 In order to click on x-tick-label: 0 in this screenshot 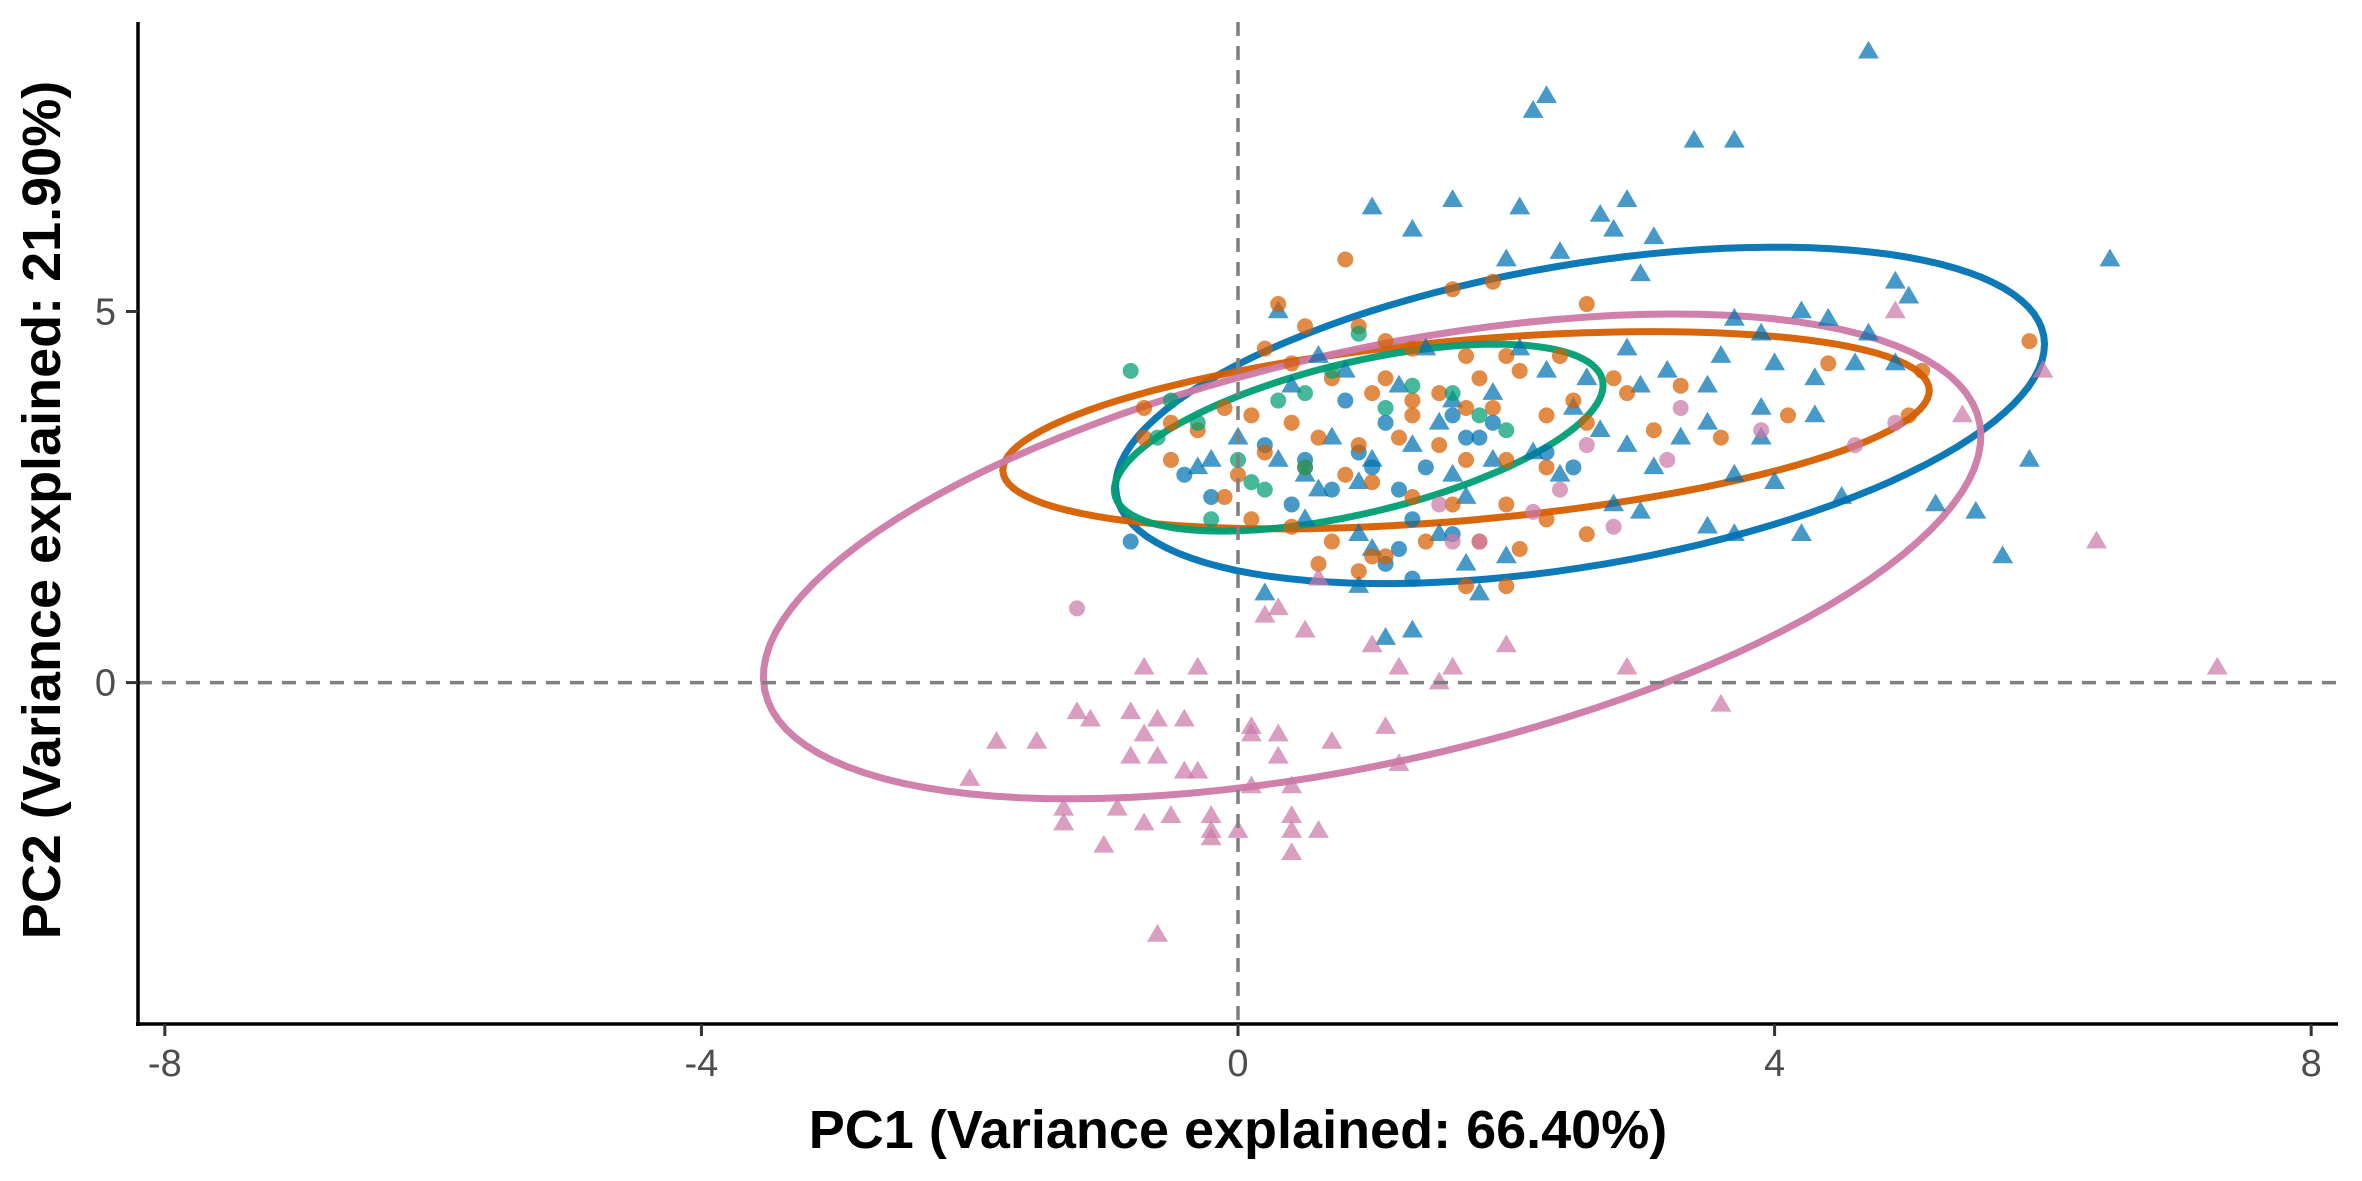, I will do `click(1237, 1064)`.